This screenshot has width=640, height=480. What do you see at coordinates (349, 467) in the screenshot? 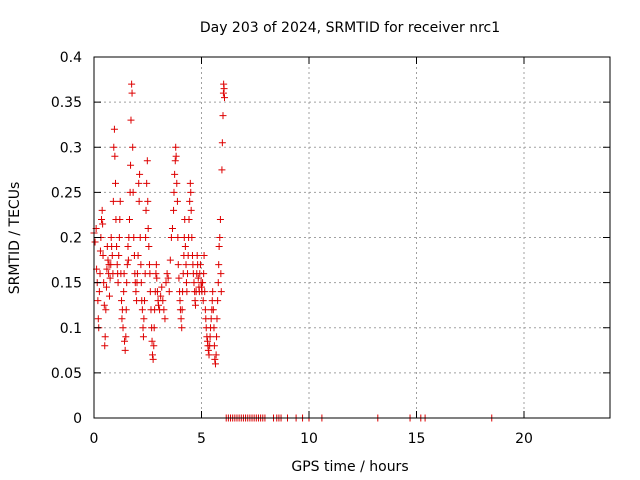
I see `x-axis-label: GPS time / hours` at bounding box center [349, 467].